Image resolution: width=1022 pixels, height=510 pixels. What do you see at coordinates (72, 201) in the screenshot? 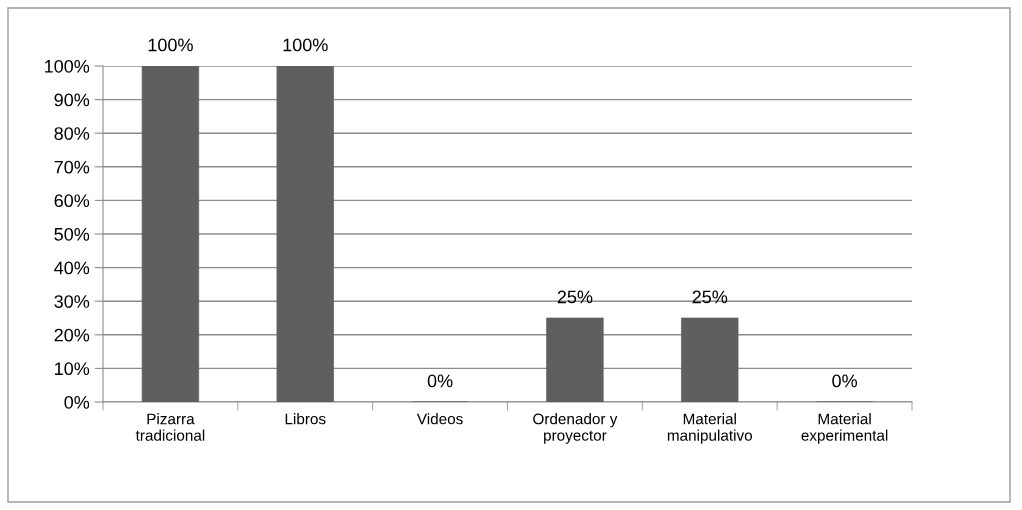
I see `y-tick-label: 60%` at bounding box center [72, 201].